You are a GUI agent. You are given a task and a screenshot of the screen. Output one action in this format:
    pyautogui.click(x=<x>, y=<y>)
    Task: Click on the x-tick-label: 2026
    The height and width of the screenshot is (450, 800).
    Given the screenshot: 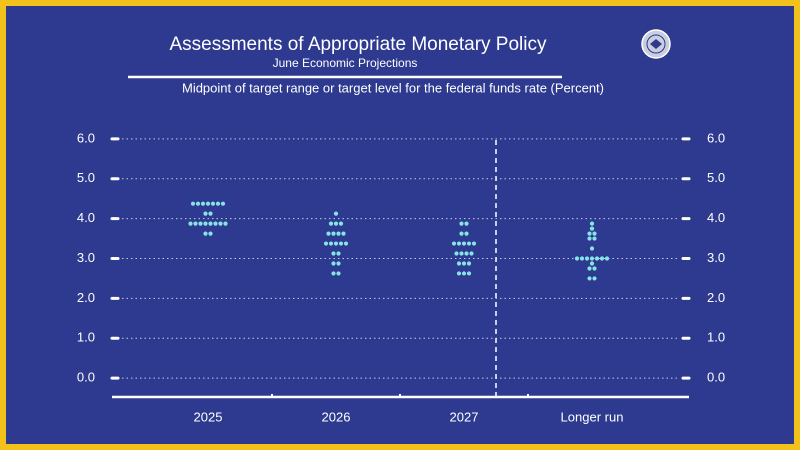 What is the action you would take?
    pyautogui.click(x=336, y=416)
    